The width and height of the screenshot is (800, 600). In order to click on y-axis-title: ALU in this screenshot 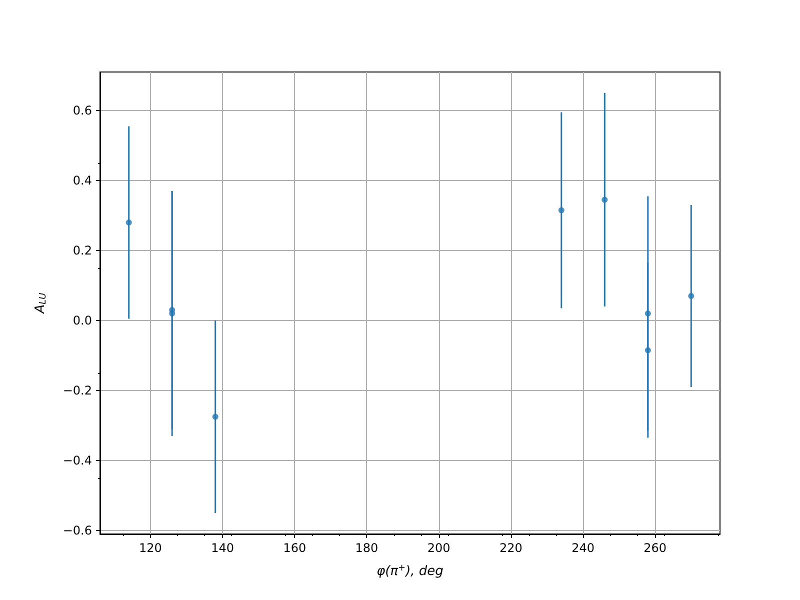, I will do `click(40, 303)`.